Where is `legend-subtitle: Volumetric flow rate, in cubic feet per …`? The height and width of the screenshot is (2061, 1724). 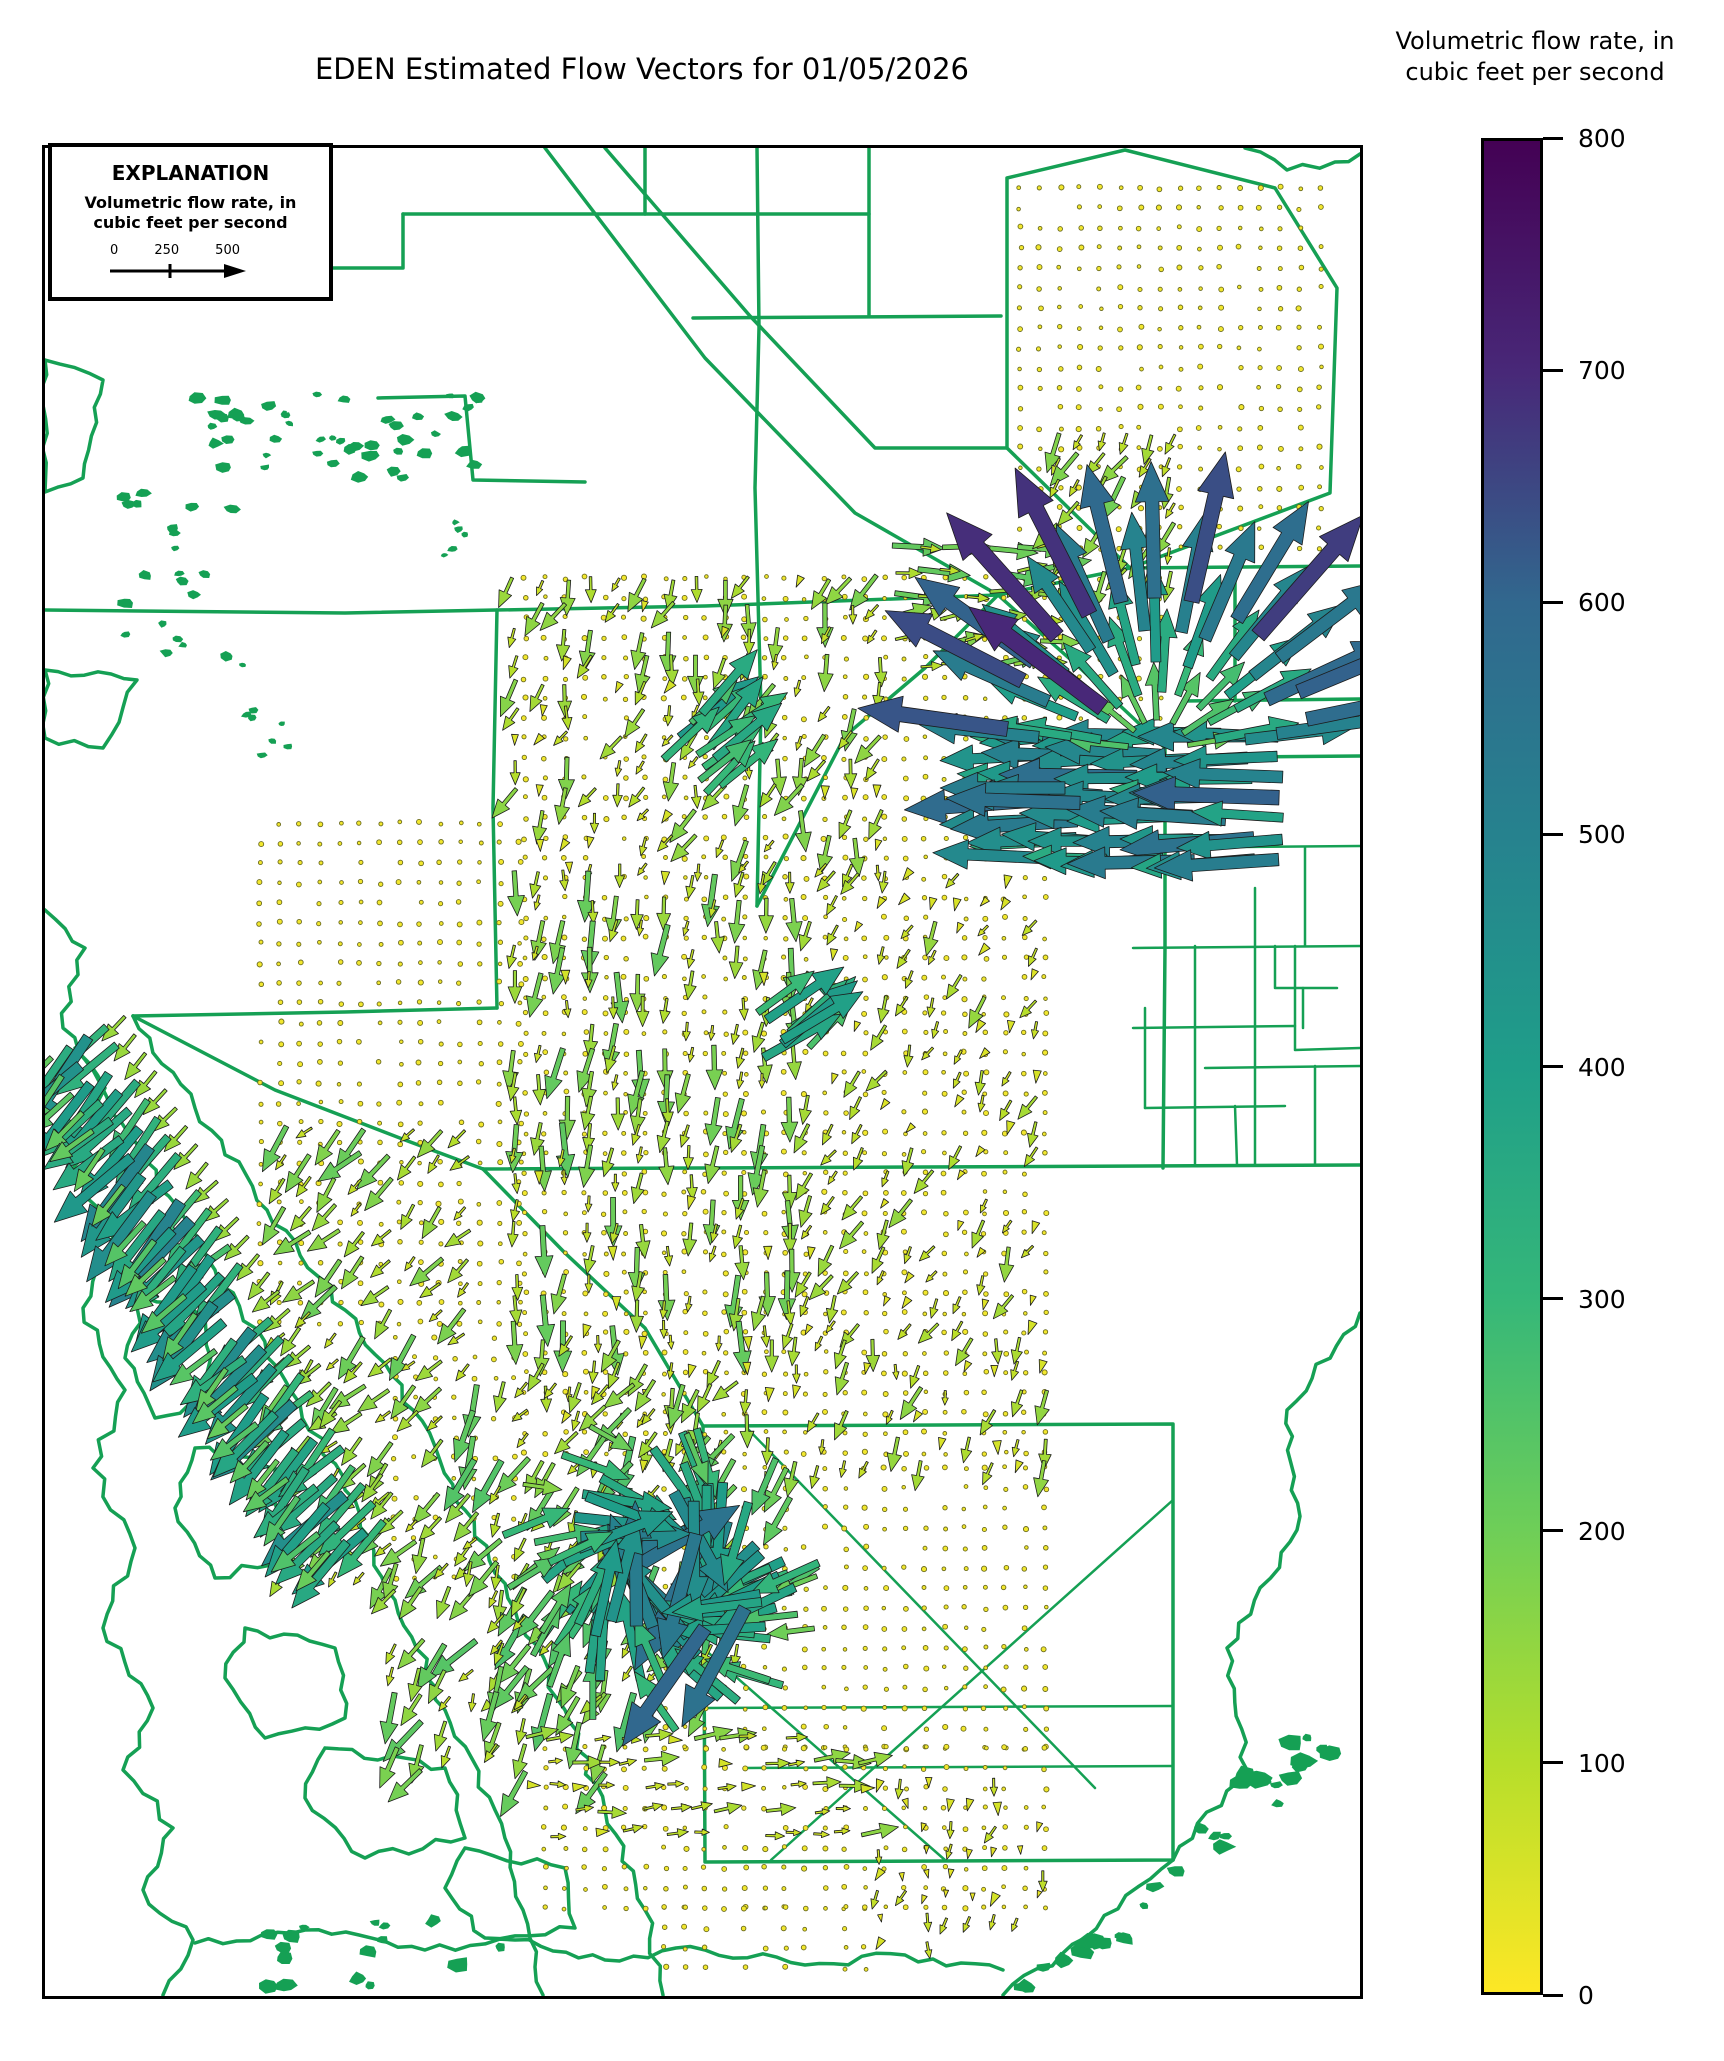
legend-subtitle: Volumetric flow rate, in cubic feet per … is located at coordinates (190, 213).